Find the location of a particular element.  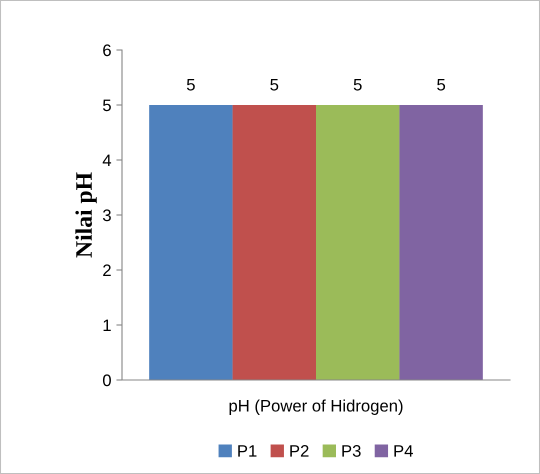

y-tick-label: 2 is located at coordinates (107, 270).